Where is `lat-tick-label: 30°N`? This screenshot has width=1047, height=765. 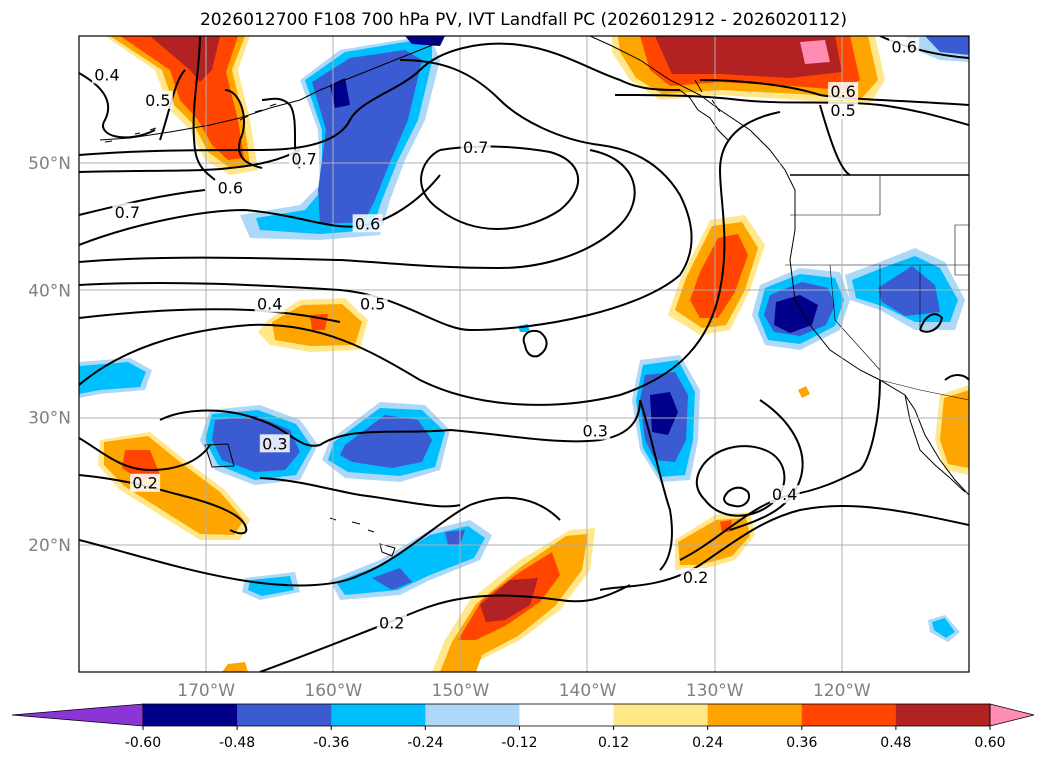 lat-tick-label: 30°N is located at coordinates (49, 419).